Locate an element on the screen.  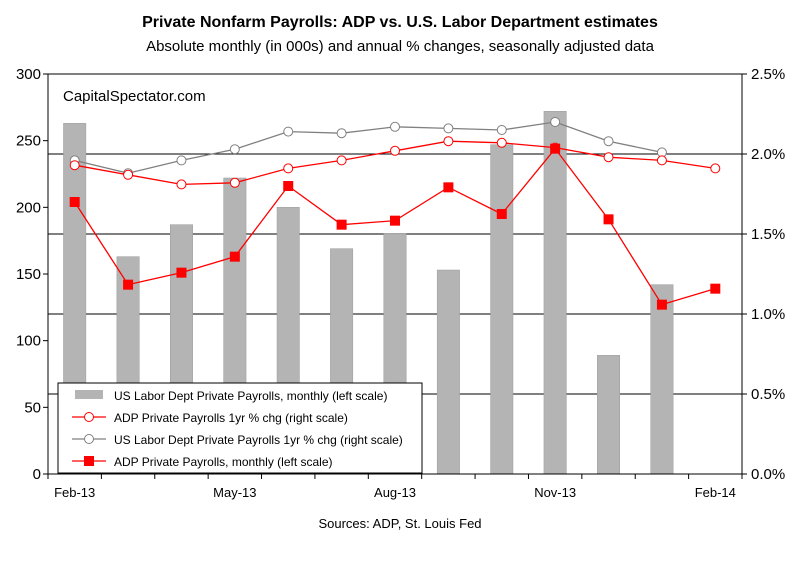
tick-label: 2.0% is located at coordinates (768, 154).